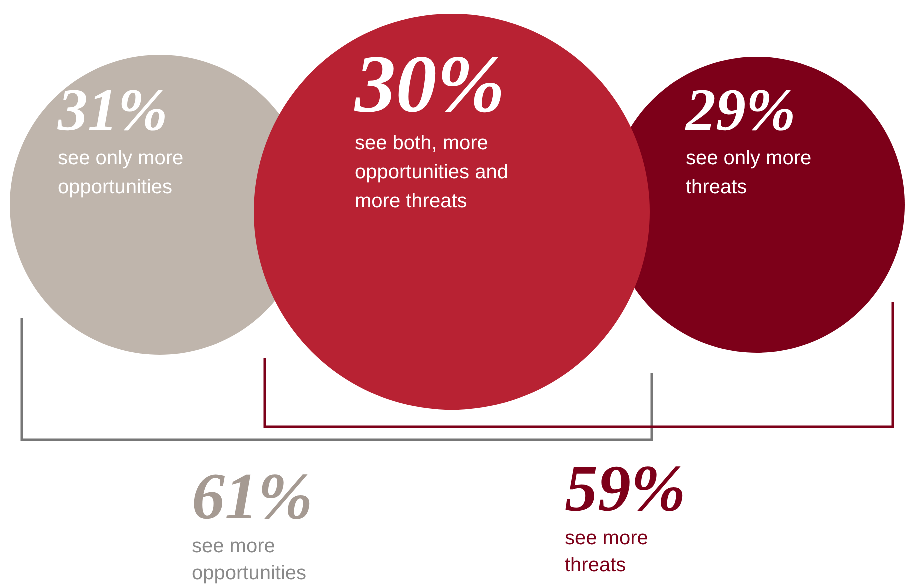  What do you see at coordinates (124, 173) in the screenshot?
I see `category-label: see only more opportunities` at bounding box center [124, 173].